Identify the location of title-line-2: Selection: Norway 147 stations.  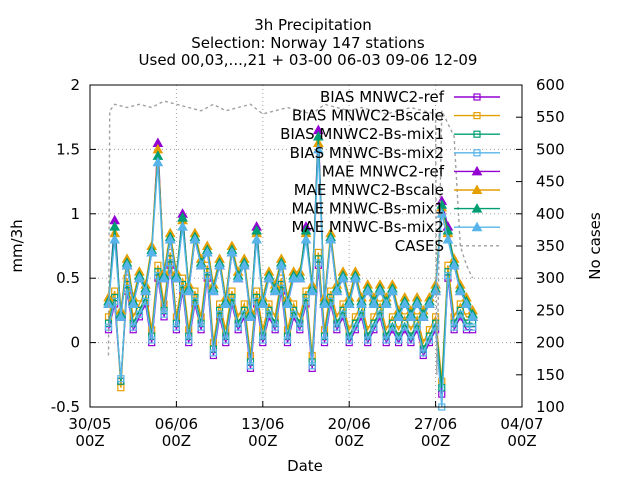
(308, 43).